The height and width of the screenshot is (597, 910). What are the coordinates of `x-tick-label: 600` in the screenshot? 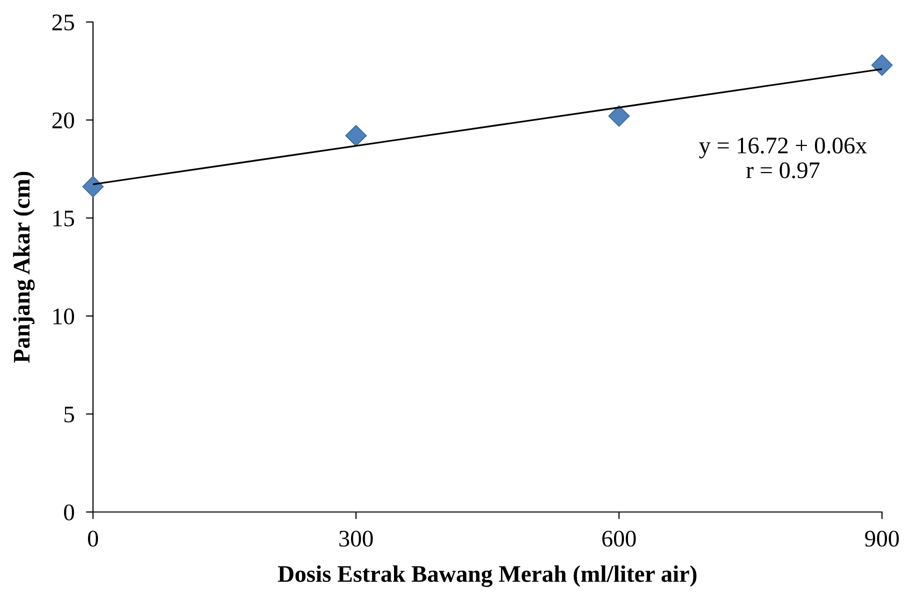 It's located at (619, 538).